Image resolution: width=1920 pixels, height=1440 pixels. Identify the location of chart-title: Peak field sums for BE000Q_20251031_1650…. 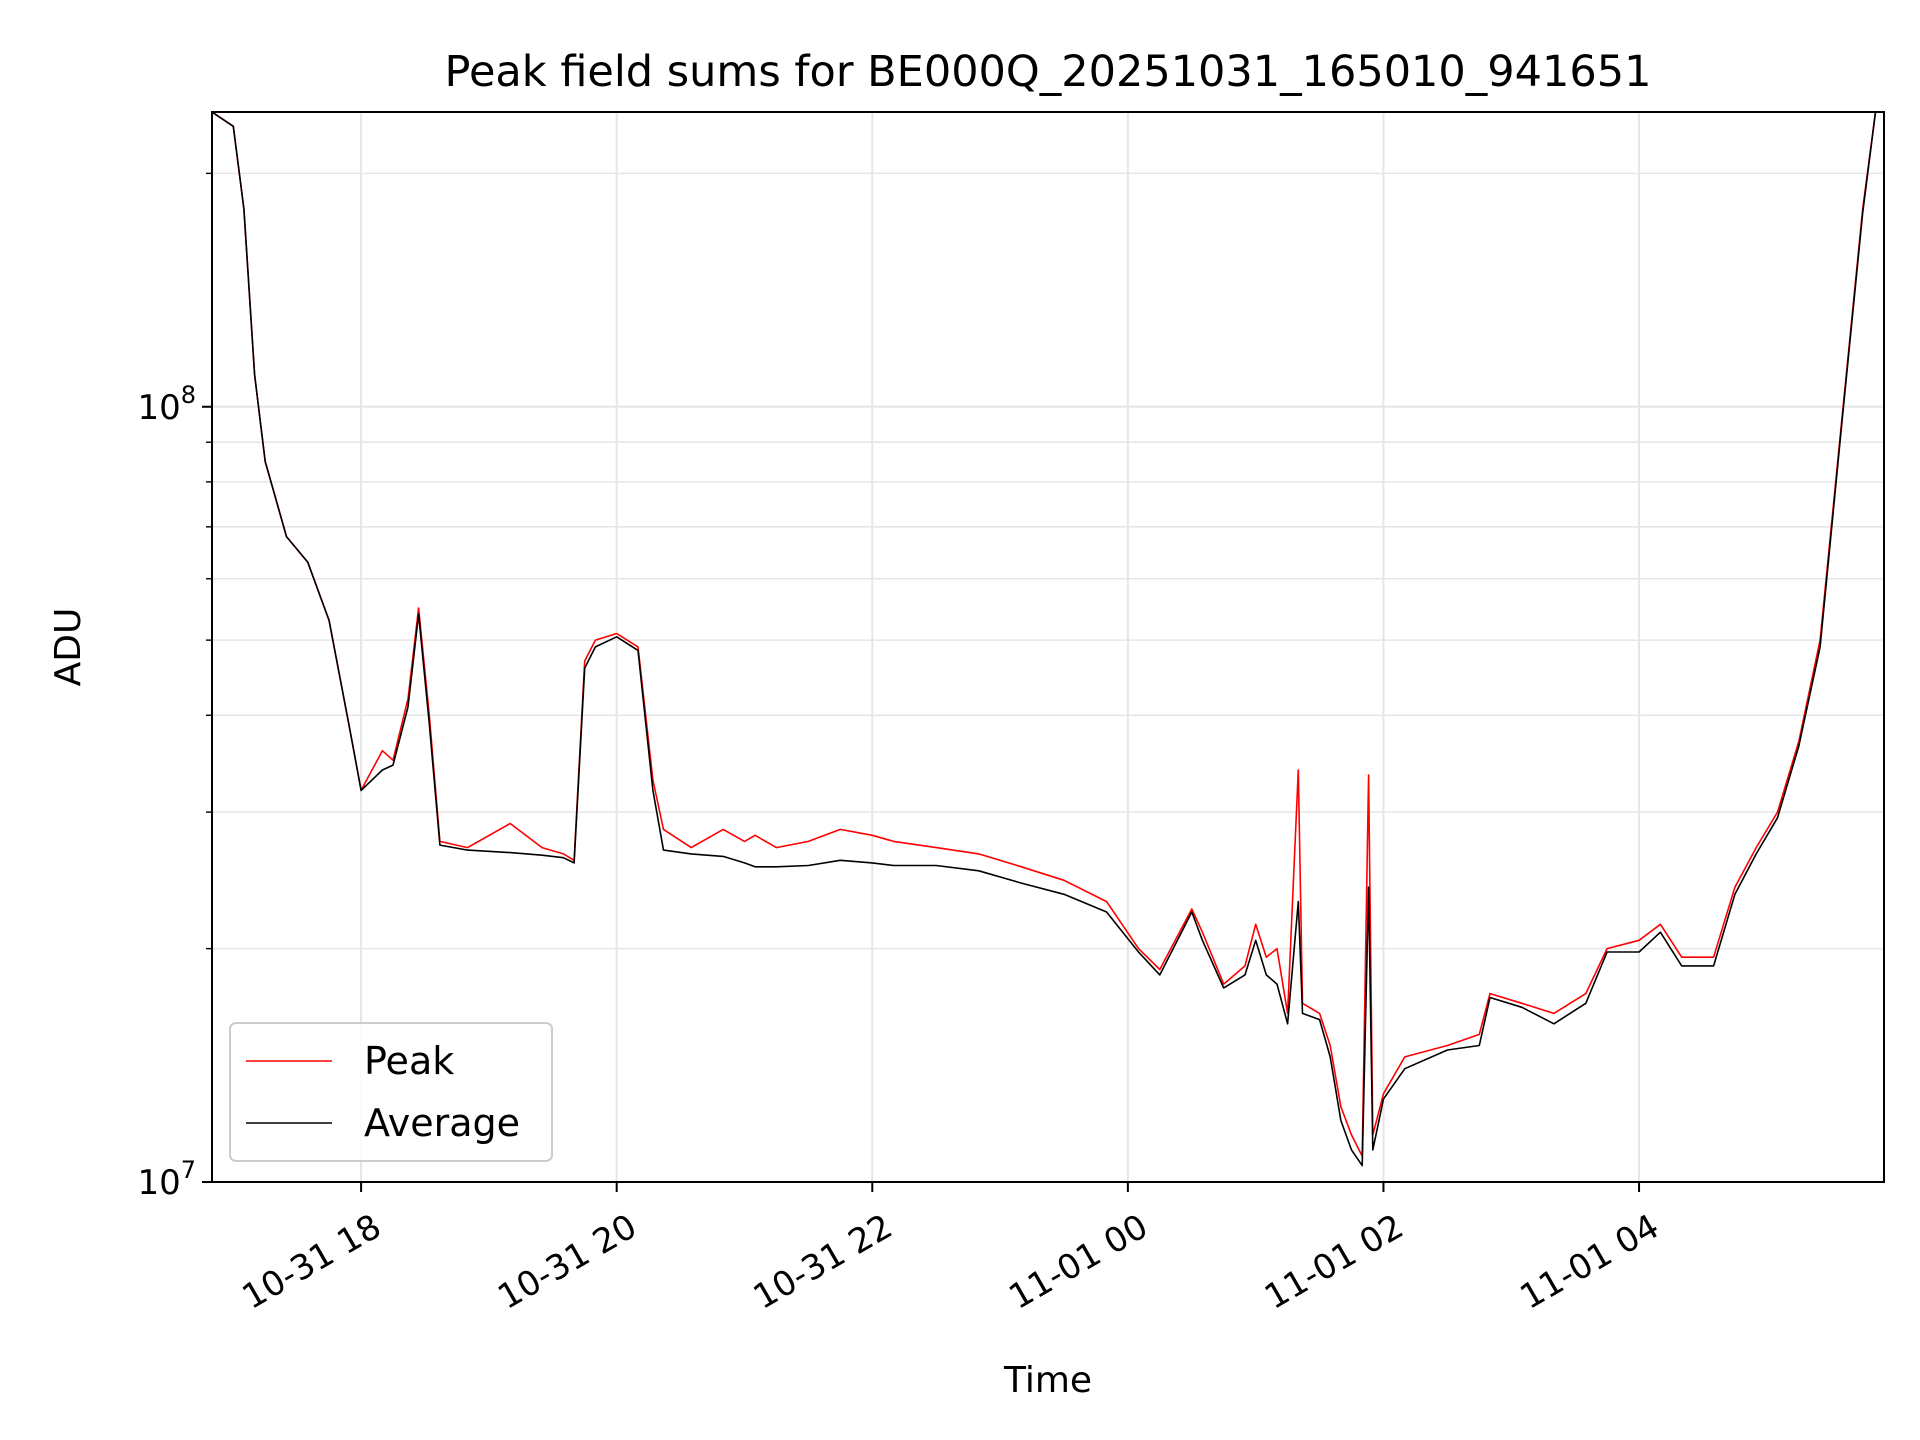
(1048, 72).